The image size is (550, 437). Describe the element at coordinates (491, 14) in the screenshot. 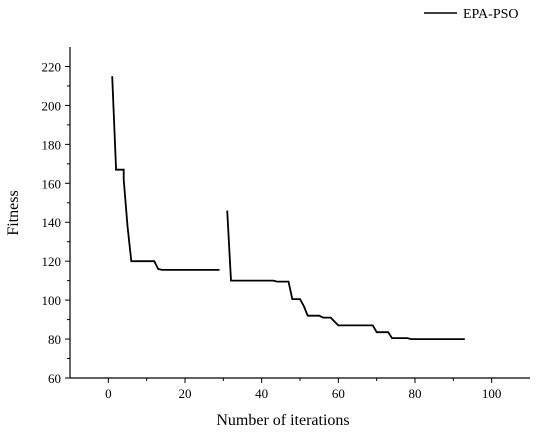

I see `legend-label-epa-pso: EPA-PSO` at that location.